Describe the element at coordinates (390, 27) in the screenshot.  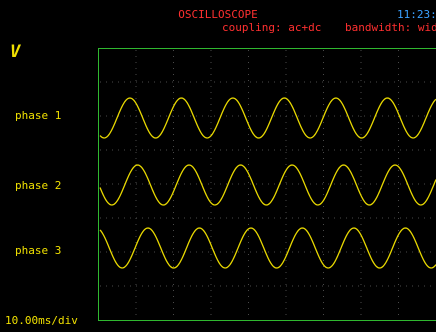
I see `bandwidth: bandwidth: wid` at that location.